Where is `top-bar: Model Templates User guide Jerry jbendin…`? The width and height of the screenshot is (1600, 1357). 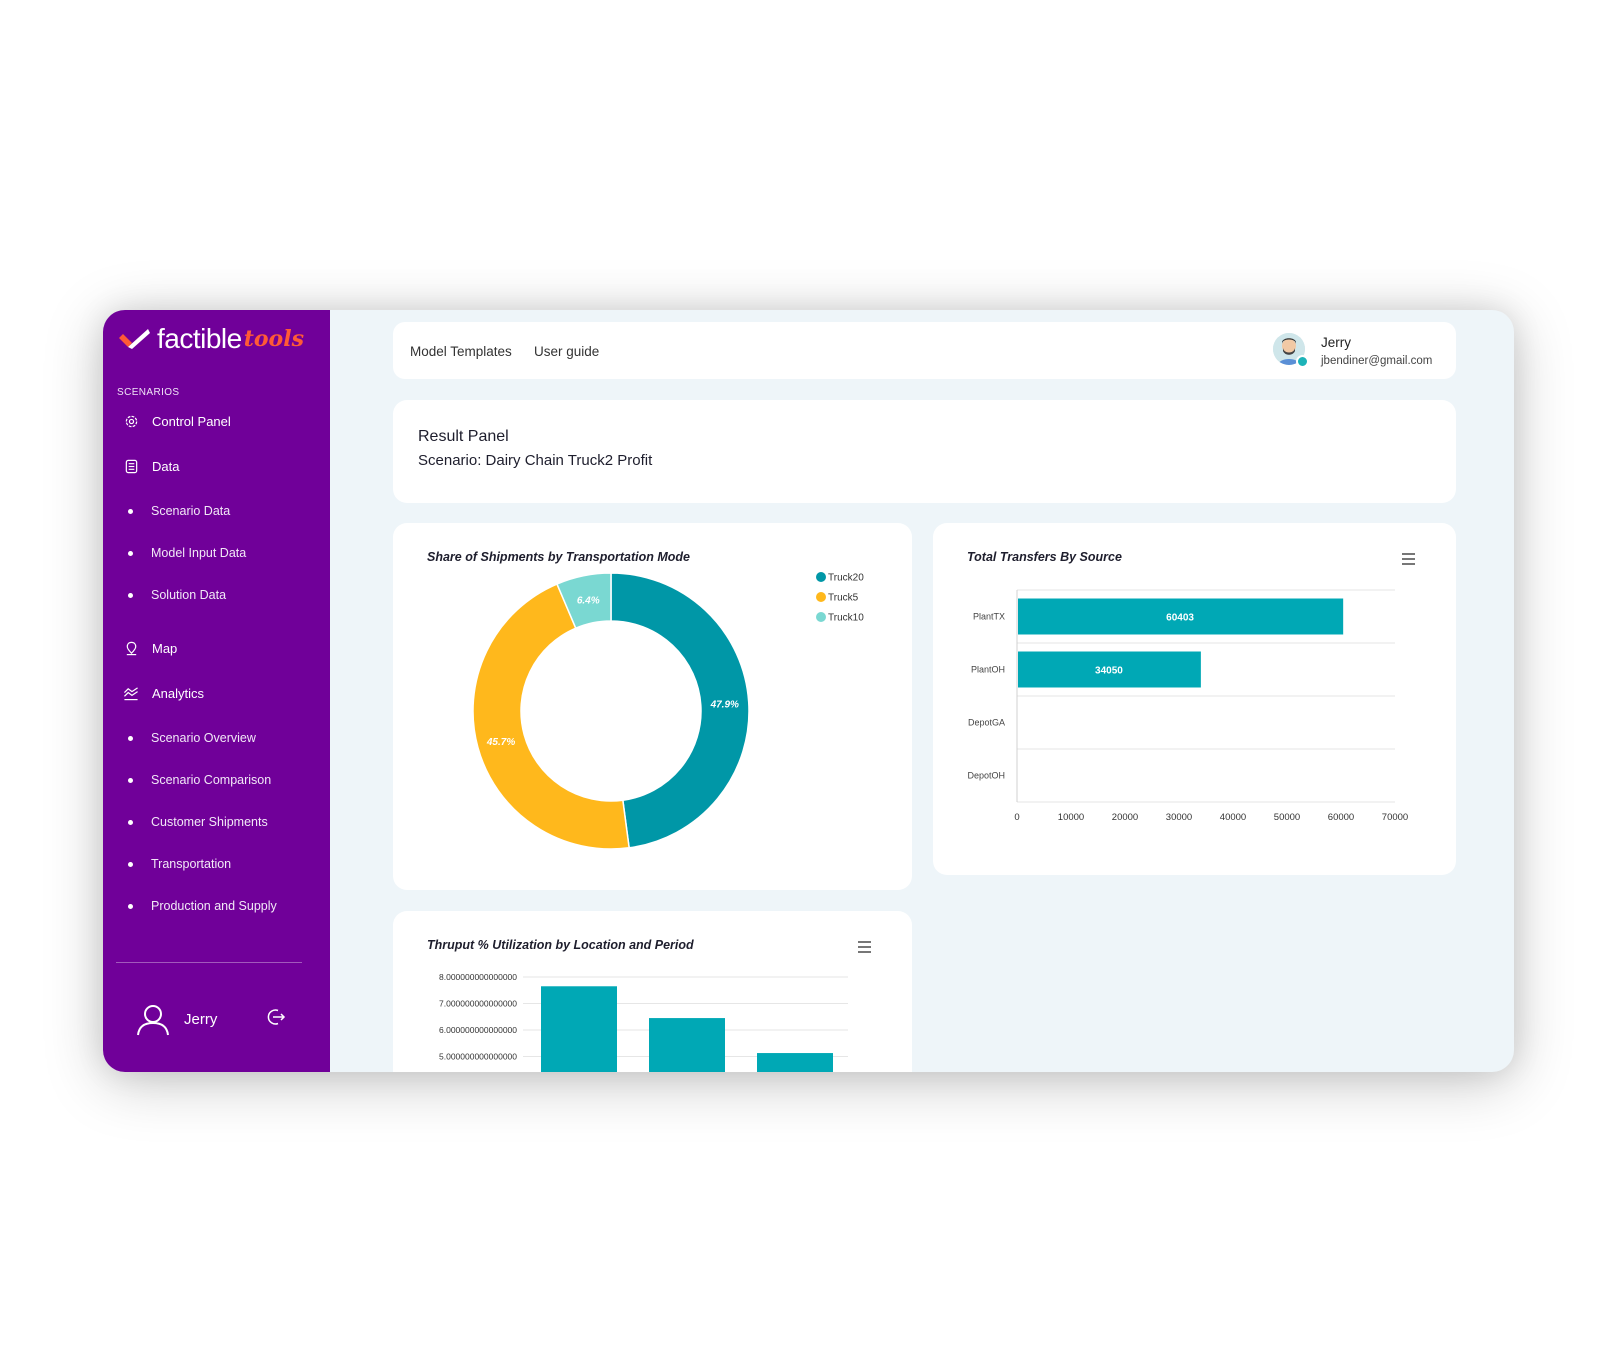
top-bar: Model Templates User guide Jerry jbendin… is located at coordinates (924, 350).